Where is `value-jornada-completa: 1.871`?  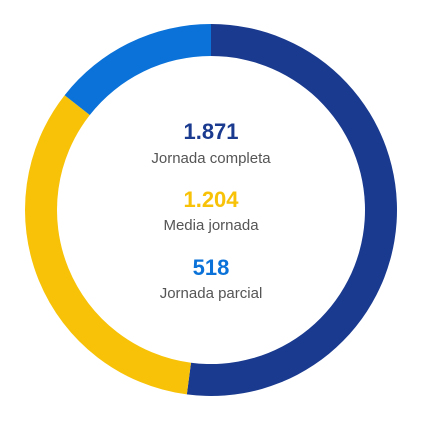 value-jornada-completa: 1.871 is located at coordinates (211, 131).